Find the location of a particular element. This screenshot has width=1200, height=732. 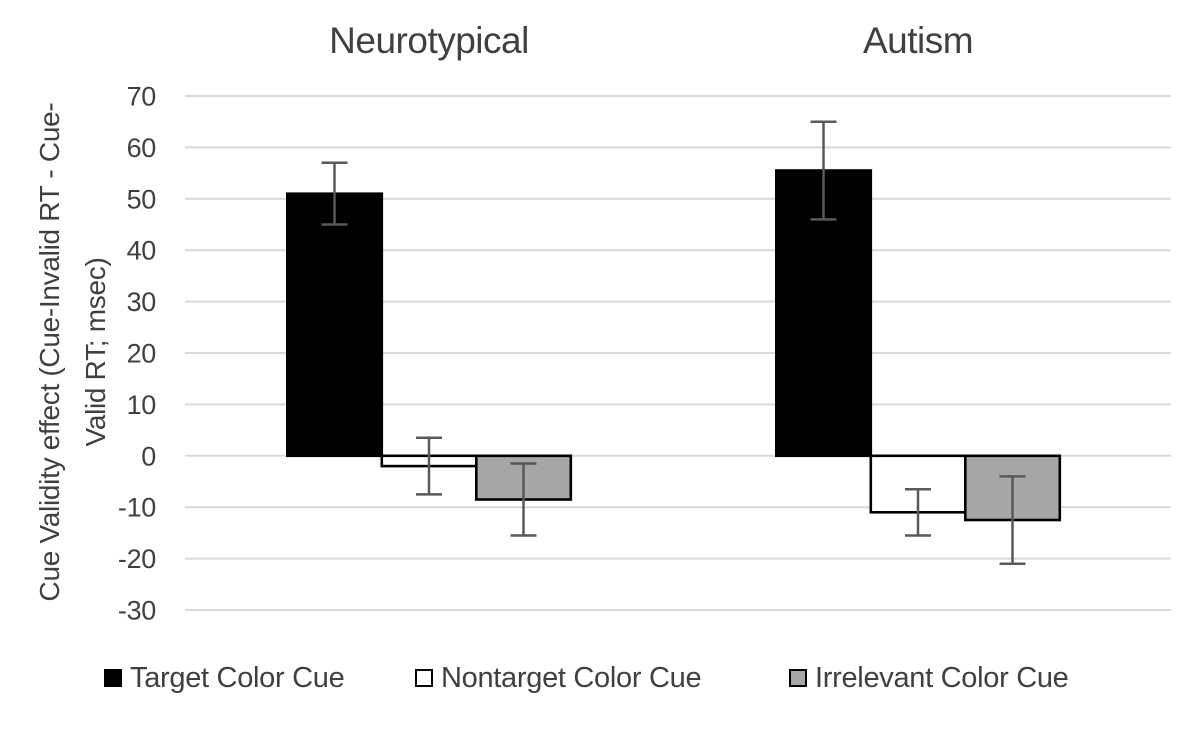

y-tick-label-50: 50 is located at coordinates (141, 199).